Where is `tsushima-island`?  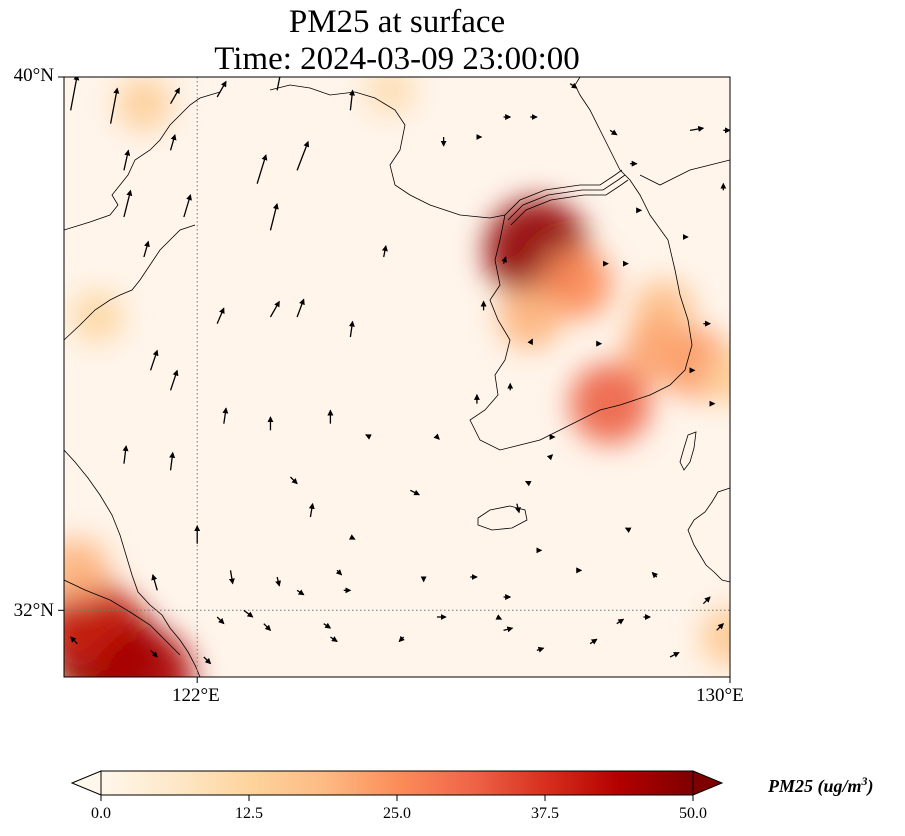
tsushima-island is located at coordinates (688, 451).